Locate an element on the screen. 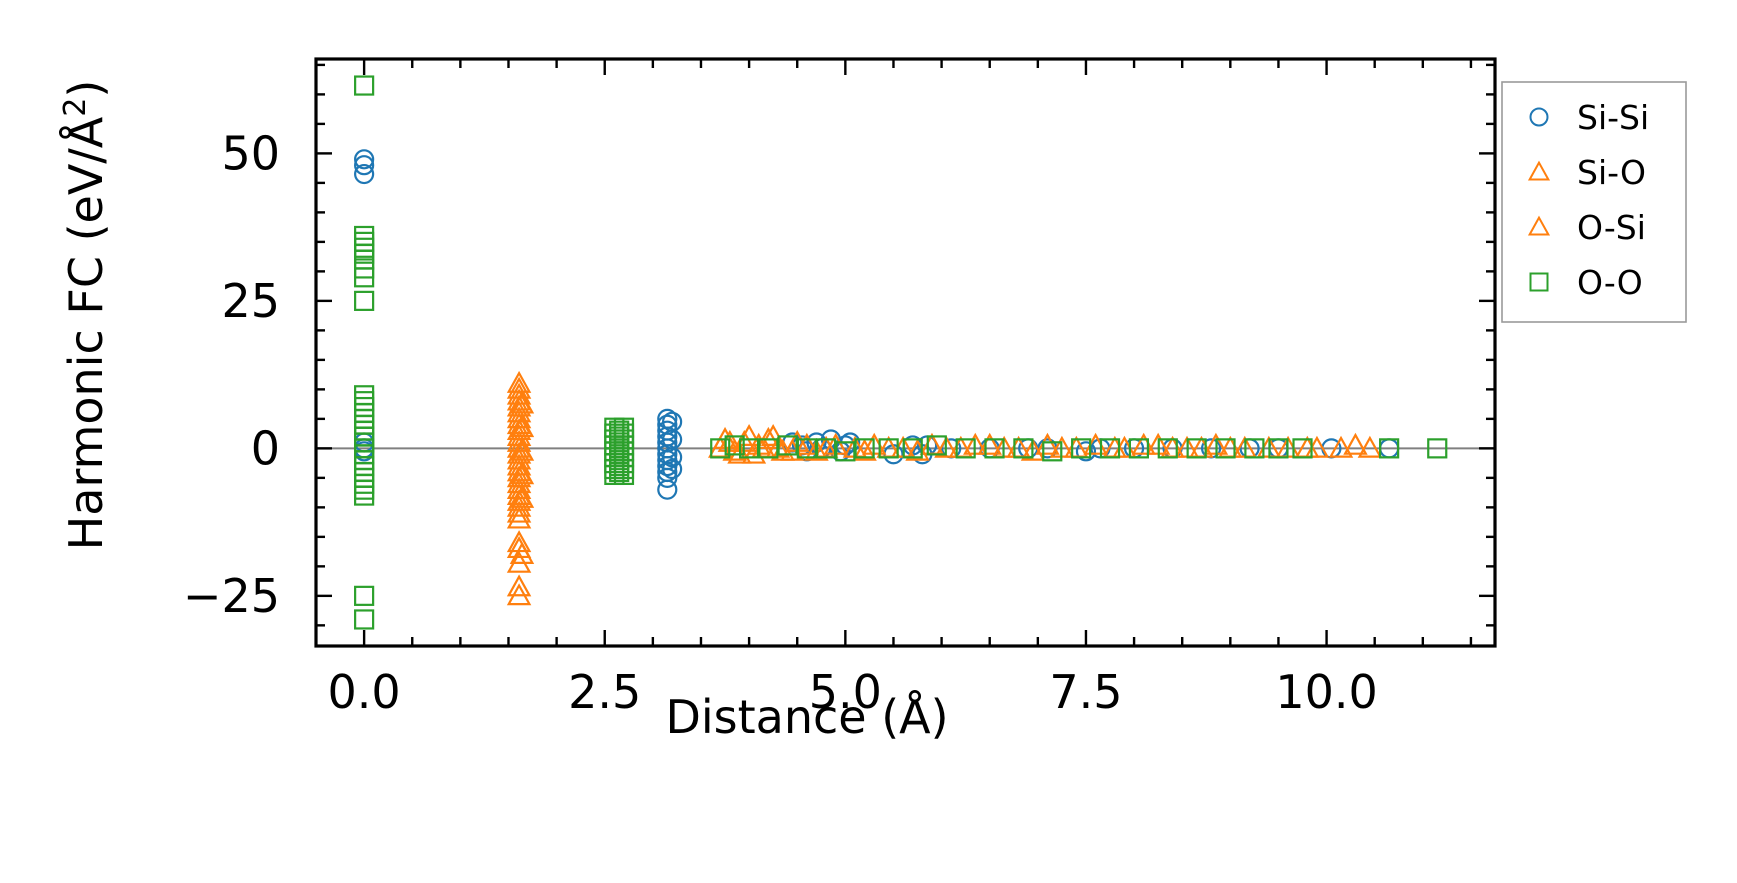 The height and width of the screenshot is (883, 1737). y-tick-label: 0 is located at coordinates (265, 448).